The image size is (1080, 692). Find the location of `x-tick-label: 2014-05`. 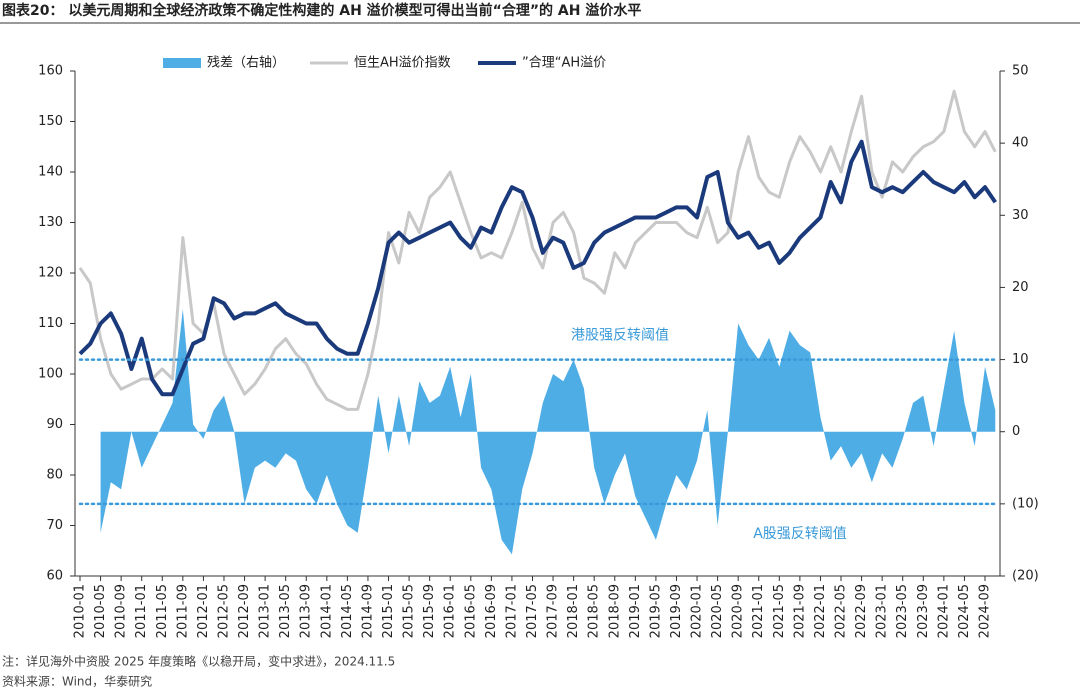

x-tick-label: 2014-05 is located at coordinates (347, 611).